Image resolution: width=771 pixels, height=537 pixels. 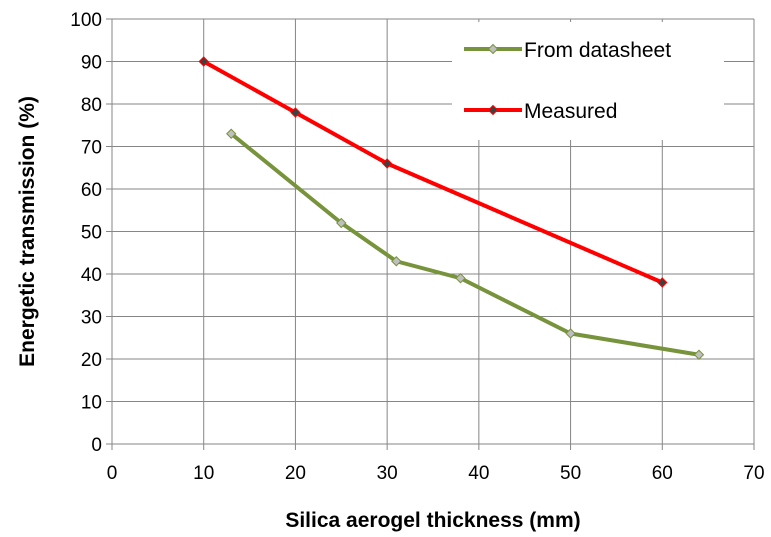 What do you see at coordinates (493, 49) in the screenshot?
I see `legend-marker-from-datasheet` at bounding box center [493, 49].